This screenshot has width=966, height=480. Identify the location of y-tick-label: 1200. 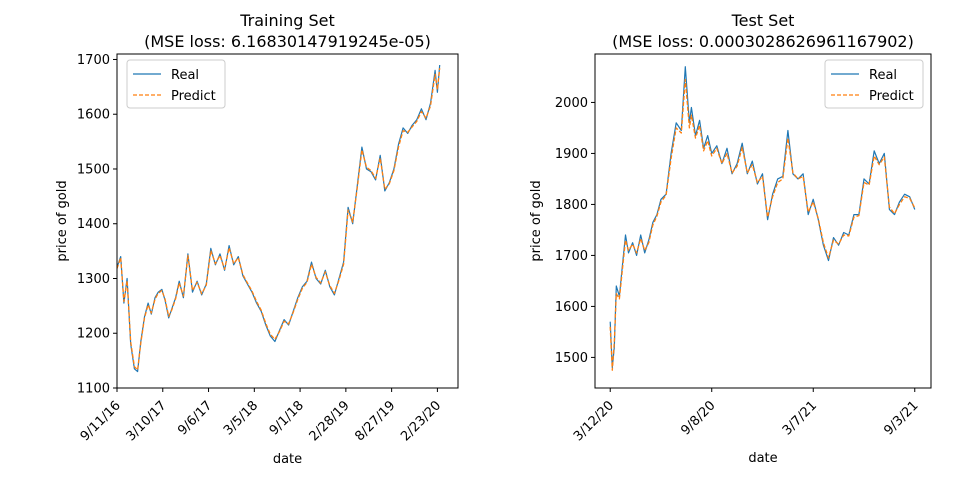
(93, 334).